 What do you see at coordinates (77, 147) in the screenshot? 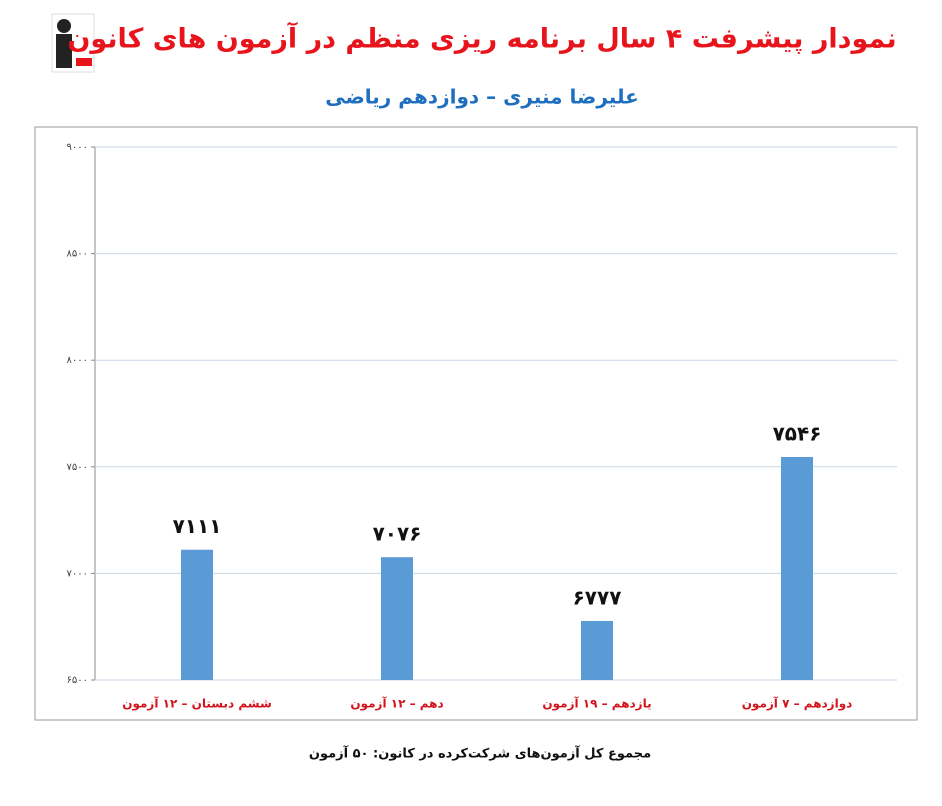
I see `y-tick-label: ۹۰۰۰` at bounding box center [77, 147].